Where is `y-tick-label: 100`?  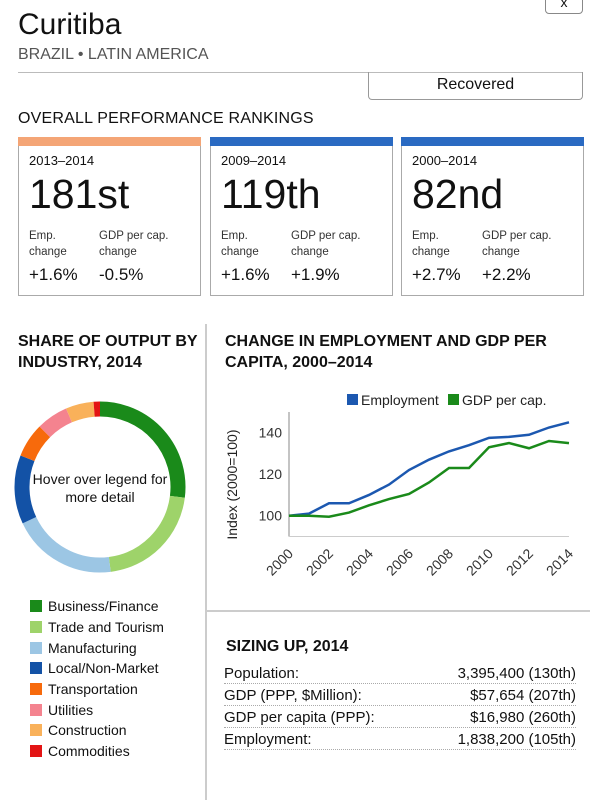 y-tick-label: 100 is located at coordinates (271, 516).